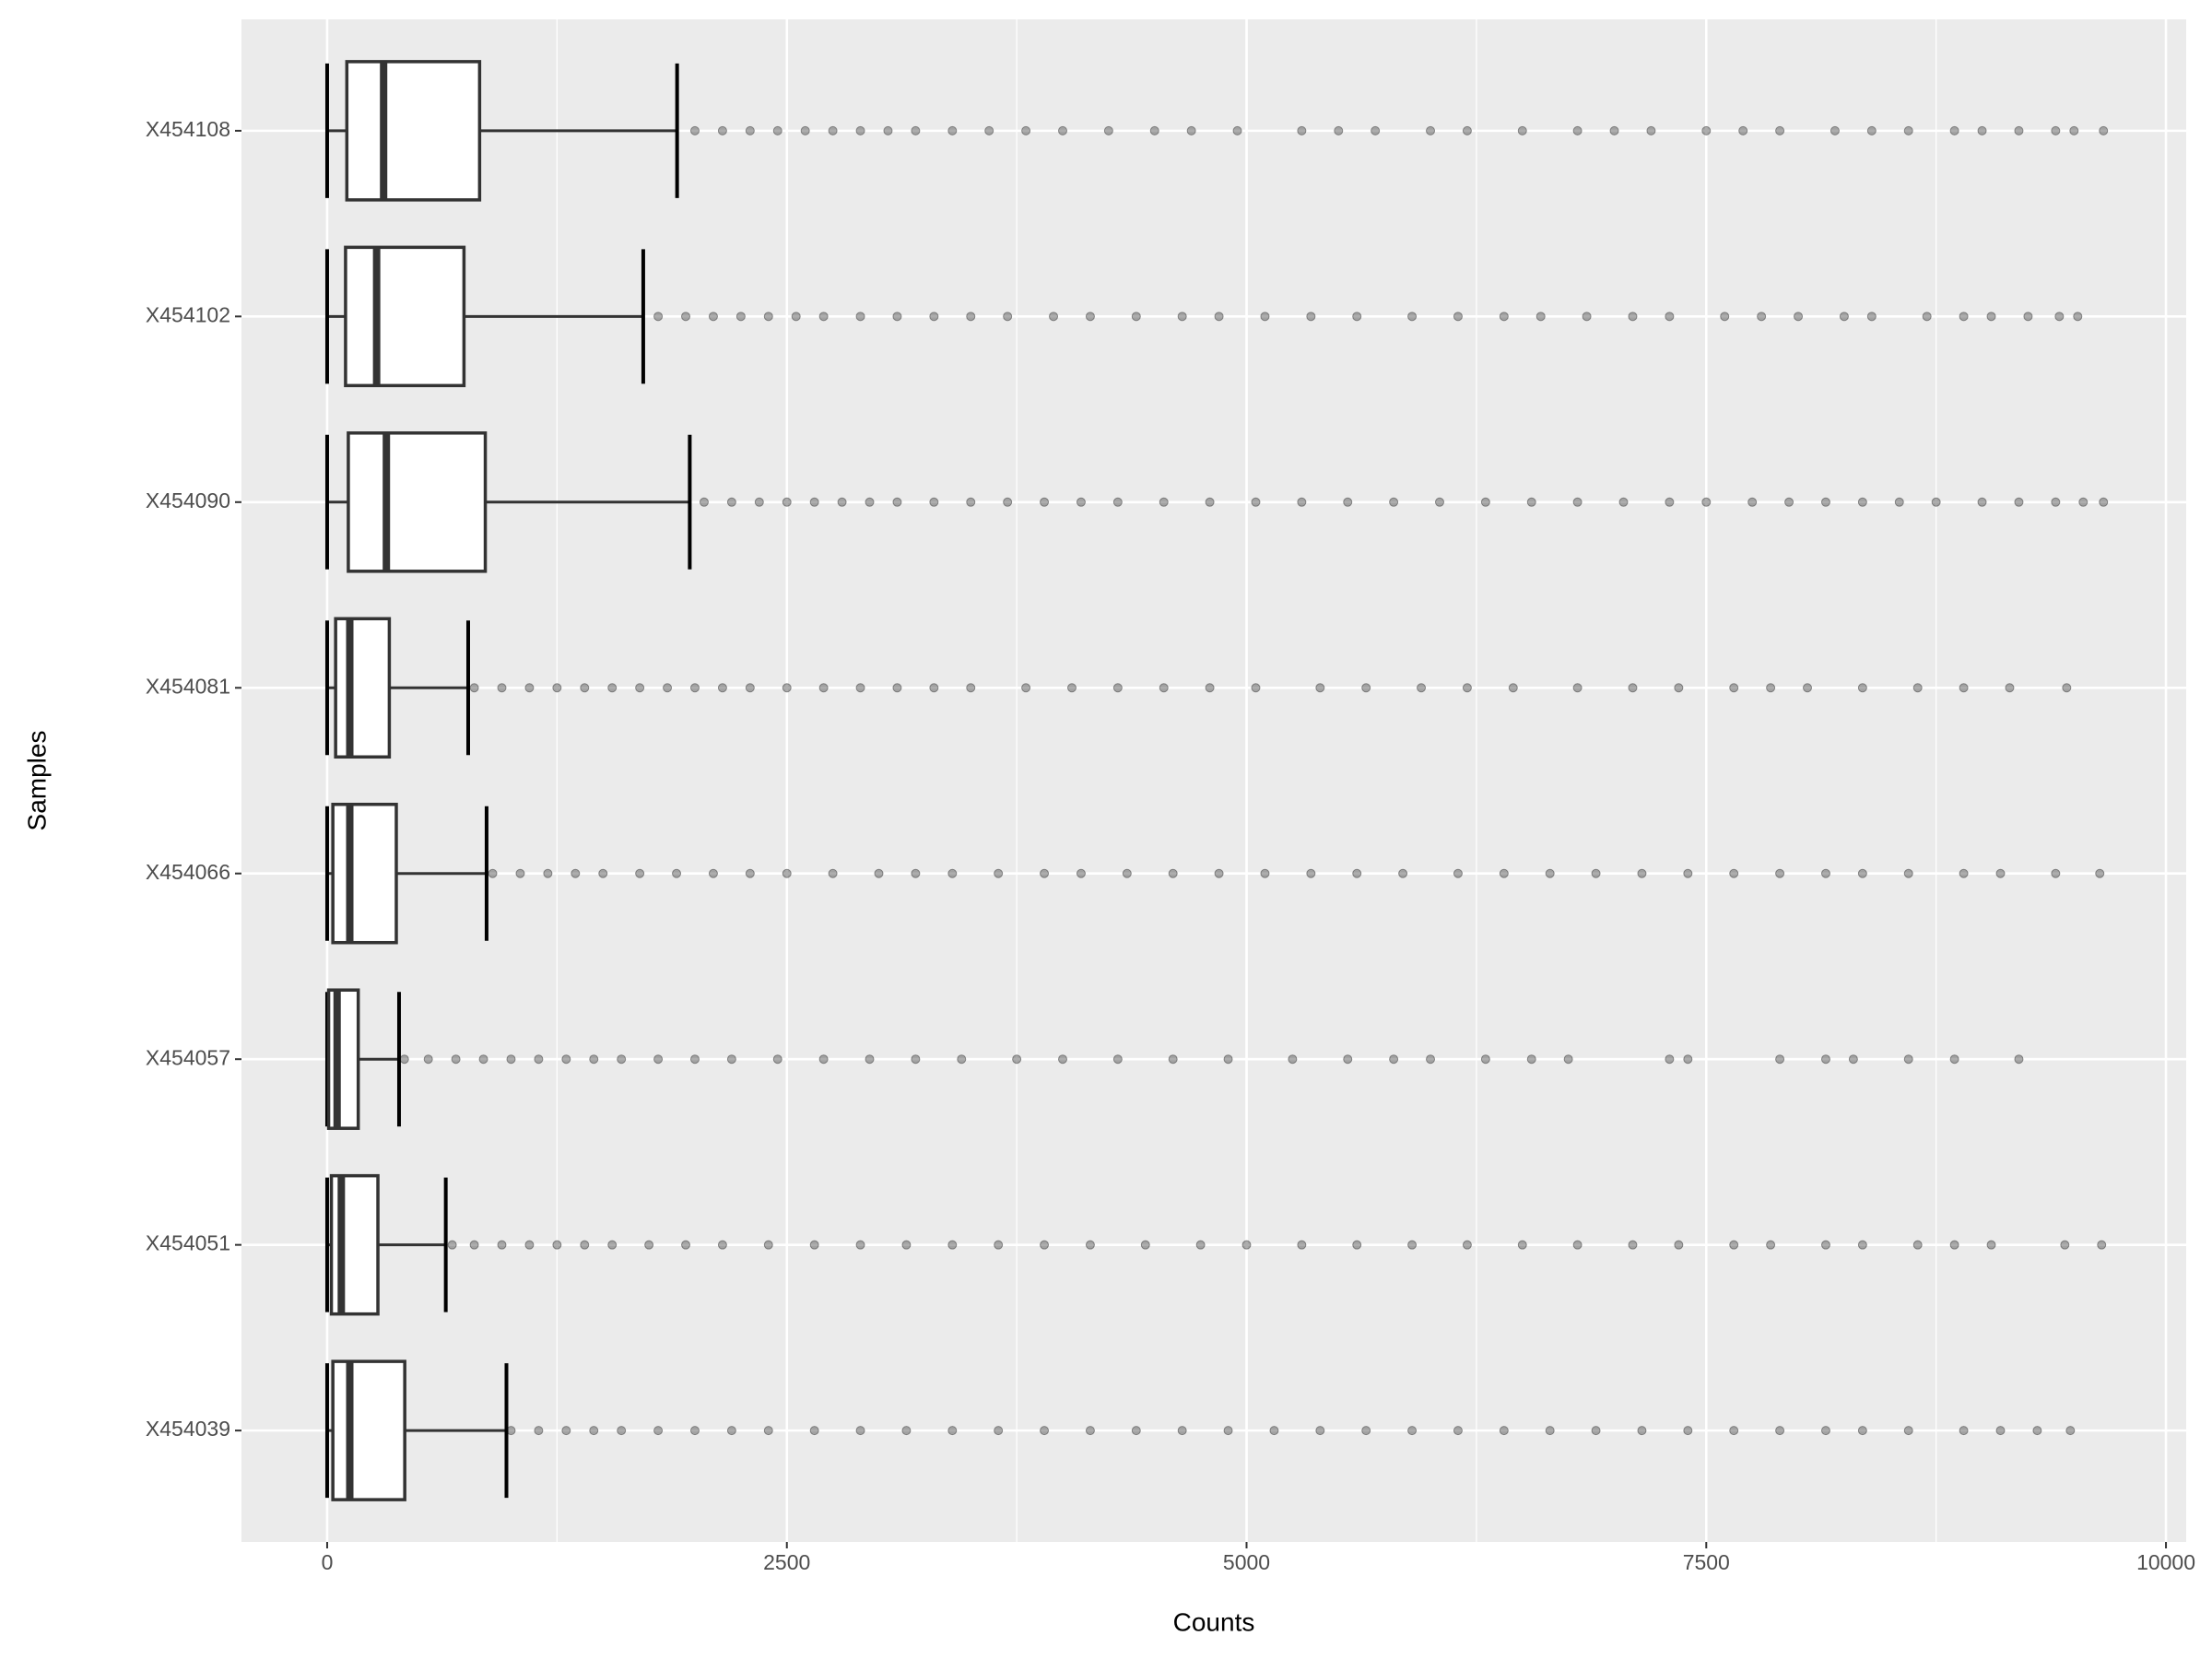 This screenshot has width=2212, height=1659. Describe the element at coordinates (188, 1057) in the screenshot. I see `y-tick-label: X454057` at that location.